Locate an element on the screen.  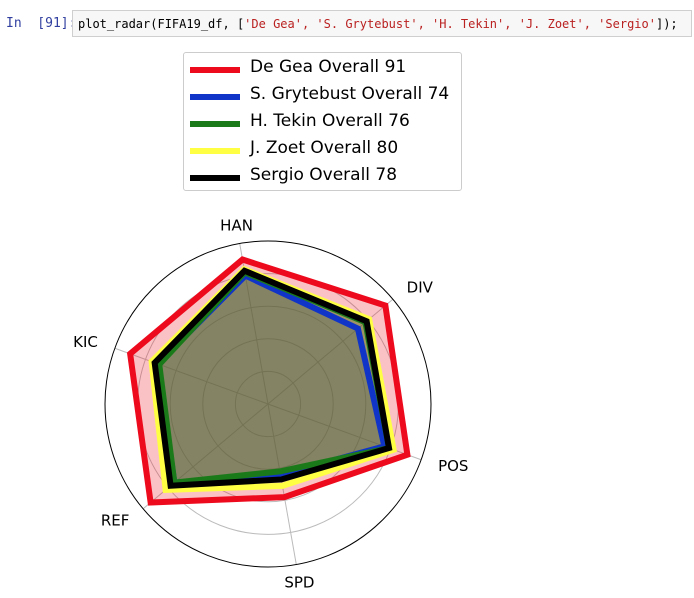
code-function: plot_radar(FIFA19_df, [ is located at coordinates (161, 24).